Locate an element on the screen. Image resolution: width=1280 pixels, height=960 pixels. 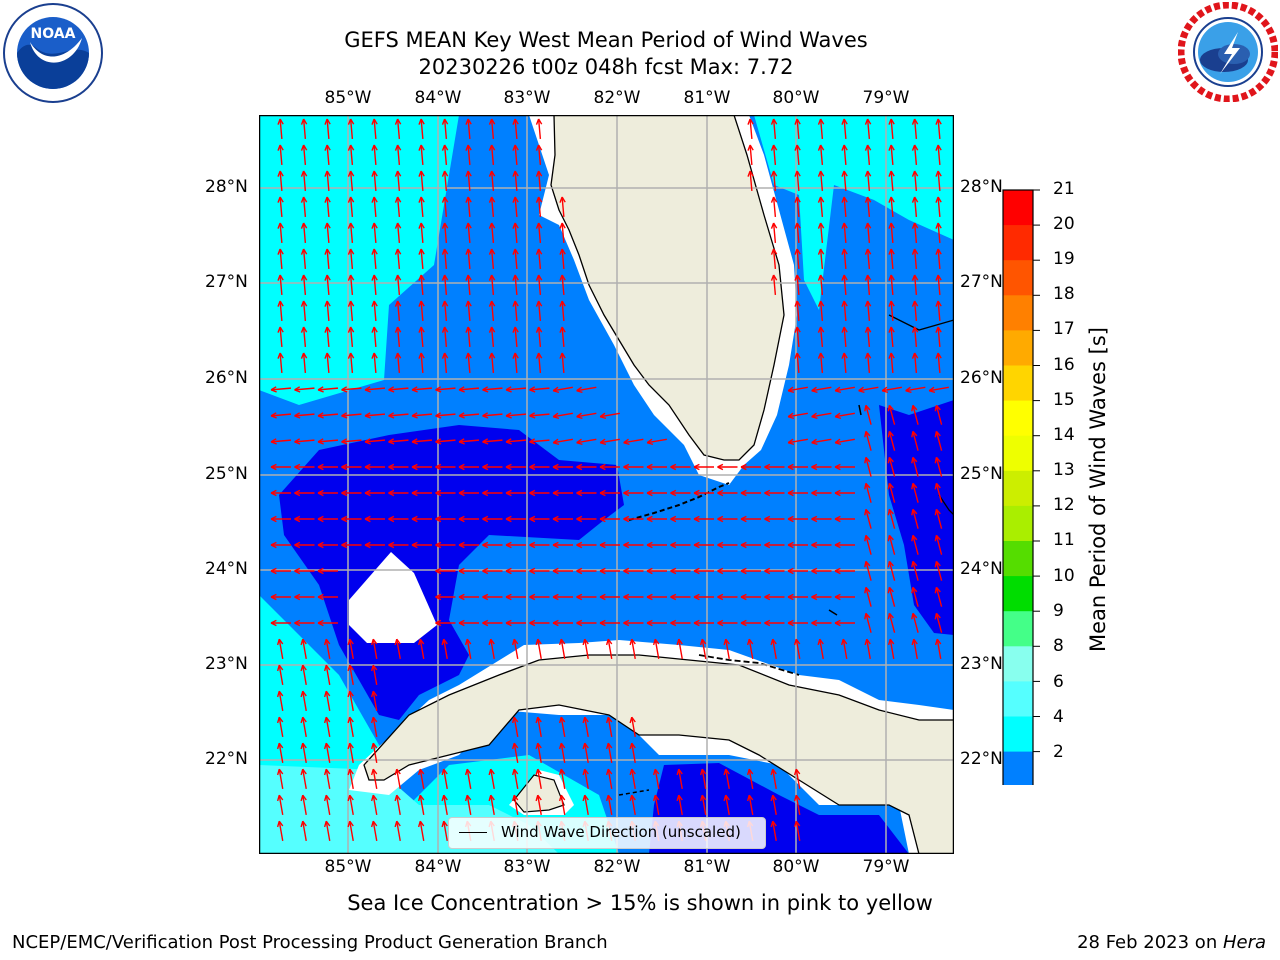
lon-label-top: 85°W is located at coordinates (348, 98).